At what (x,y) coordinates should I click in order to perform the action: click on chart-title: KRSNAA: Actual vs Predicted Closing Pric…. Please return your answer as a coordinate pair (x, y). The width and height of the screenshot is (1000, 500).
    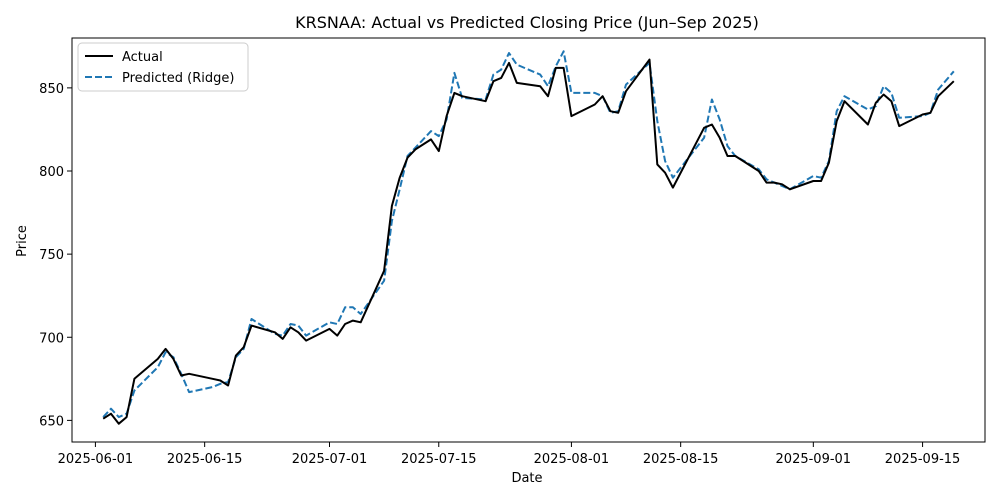
    Looking at the image, I should click on (527, 22).